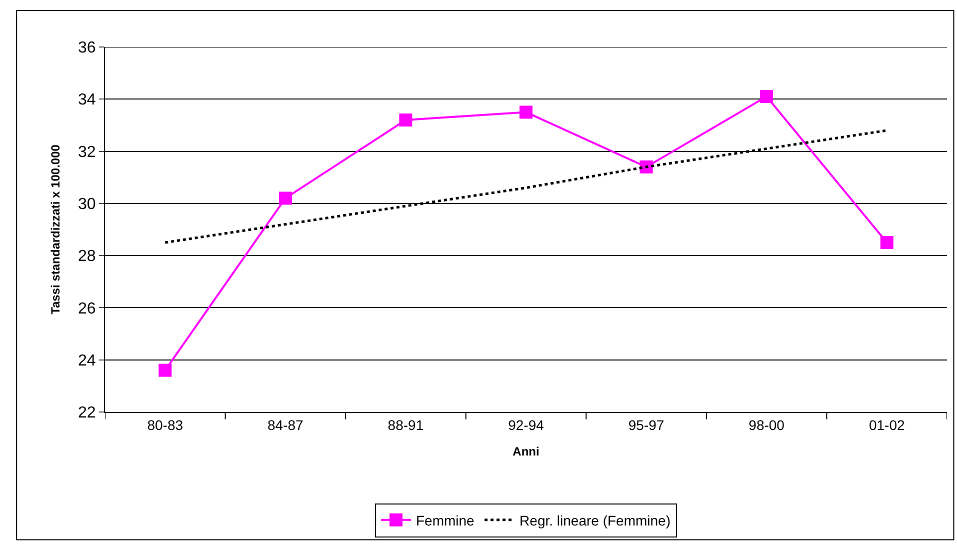 This screenshot has width=957, height=547. Describe the element at coordinates (87, 413) in the screenshot. I see `y-tick-label: 22` at that location.